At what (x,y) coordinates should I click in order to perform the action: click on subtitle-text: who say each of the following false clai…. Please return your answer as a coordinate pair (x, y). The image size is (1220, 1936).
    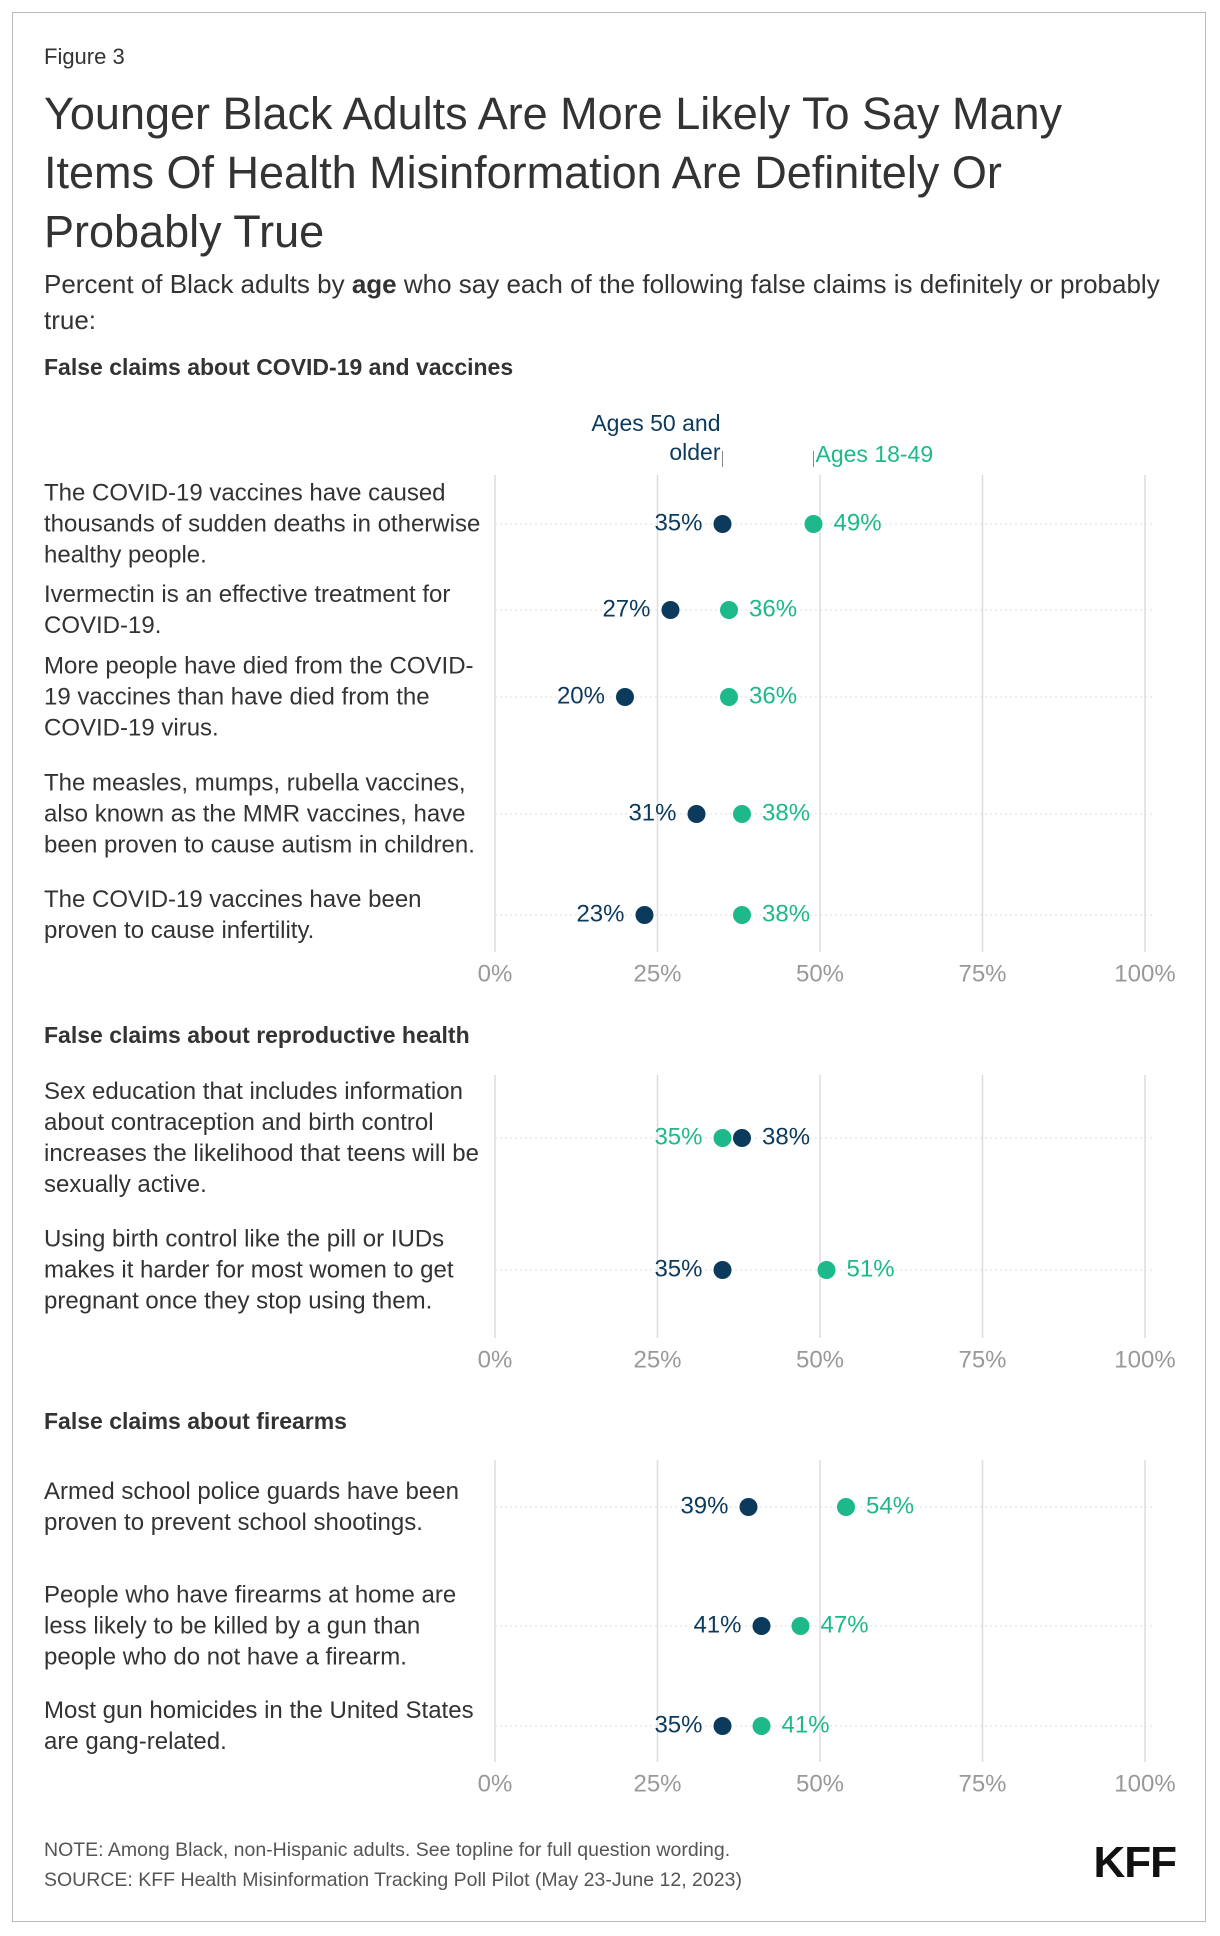
    Looking at the image, I should click on (602, 302).